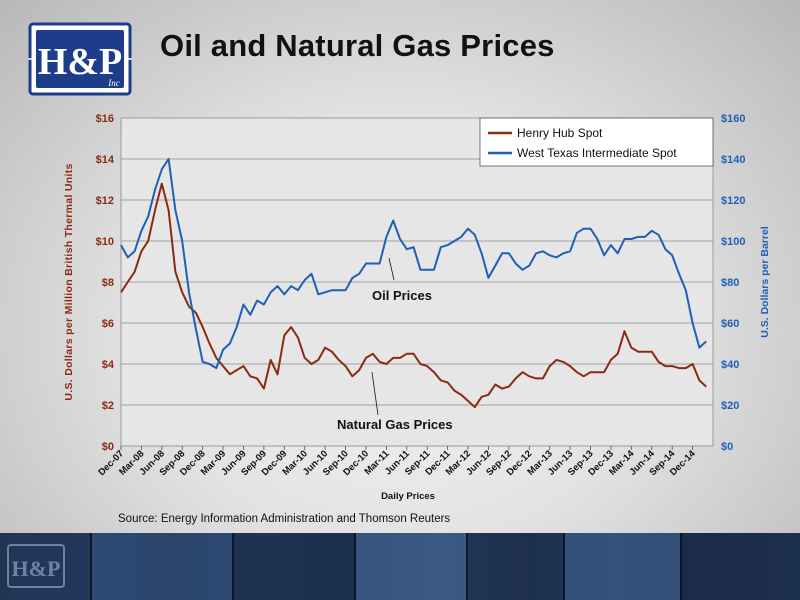 Image resolution: width=800 pixels, height=600 pixels. I want to click on strip-logo-text: H&P, so click(36, 568).